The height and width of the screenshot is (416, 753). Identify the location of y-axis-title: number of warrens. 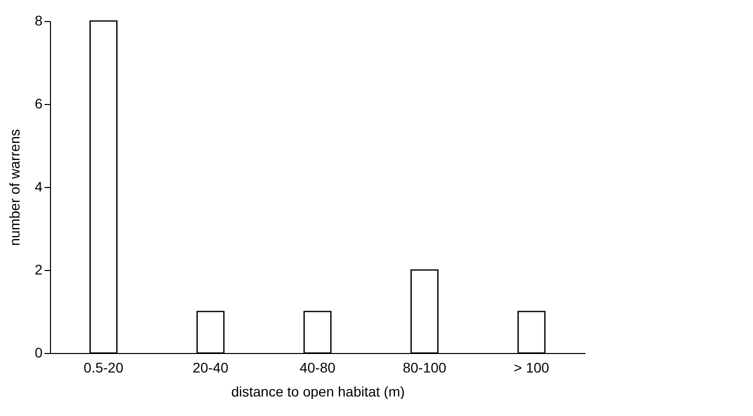
(14, 187).